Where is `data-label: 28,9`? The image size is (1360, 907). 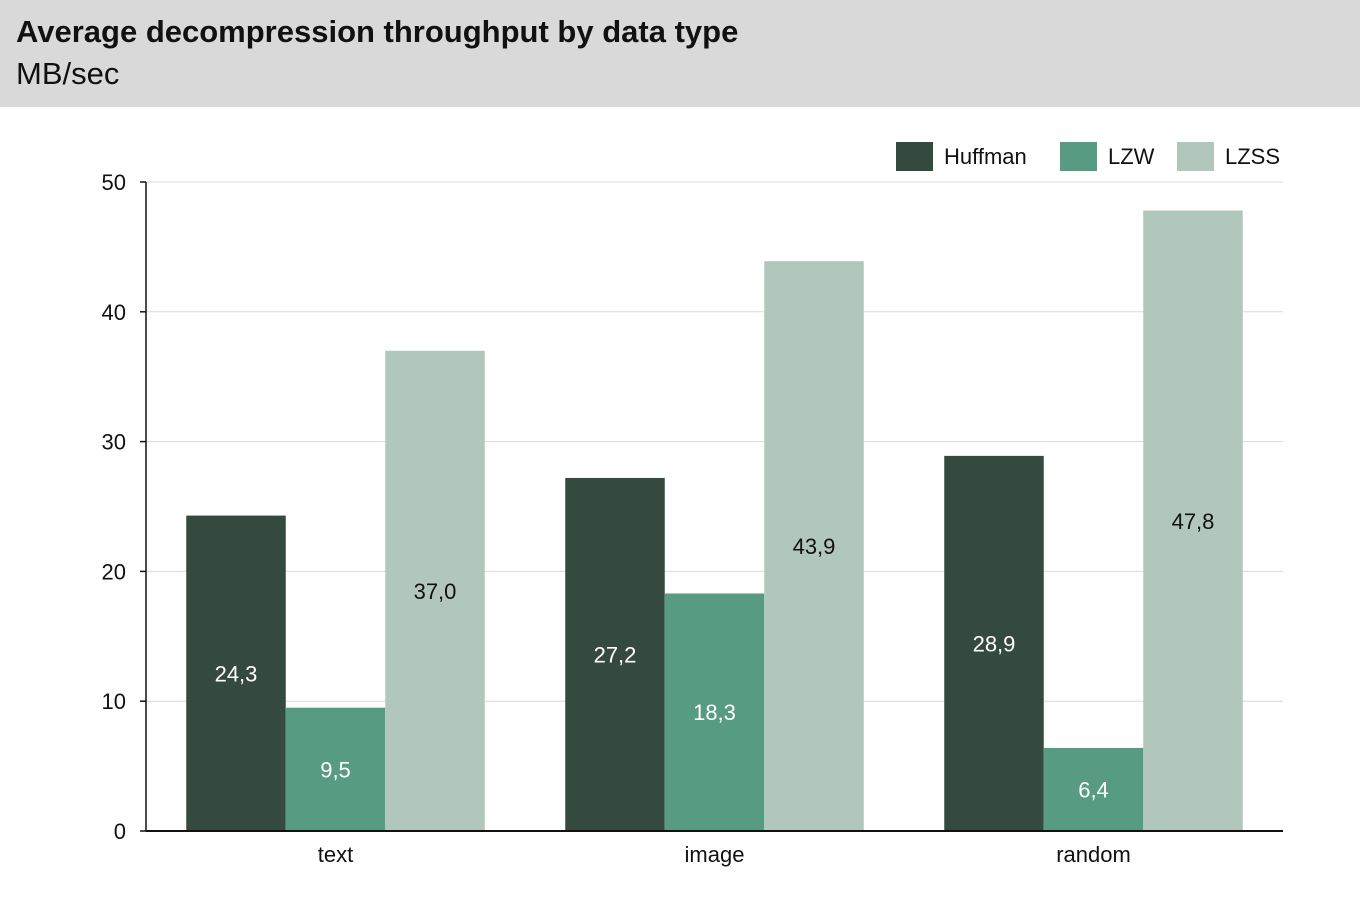
data-label: 28,9 is located at coordinates (994, 643).